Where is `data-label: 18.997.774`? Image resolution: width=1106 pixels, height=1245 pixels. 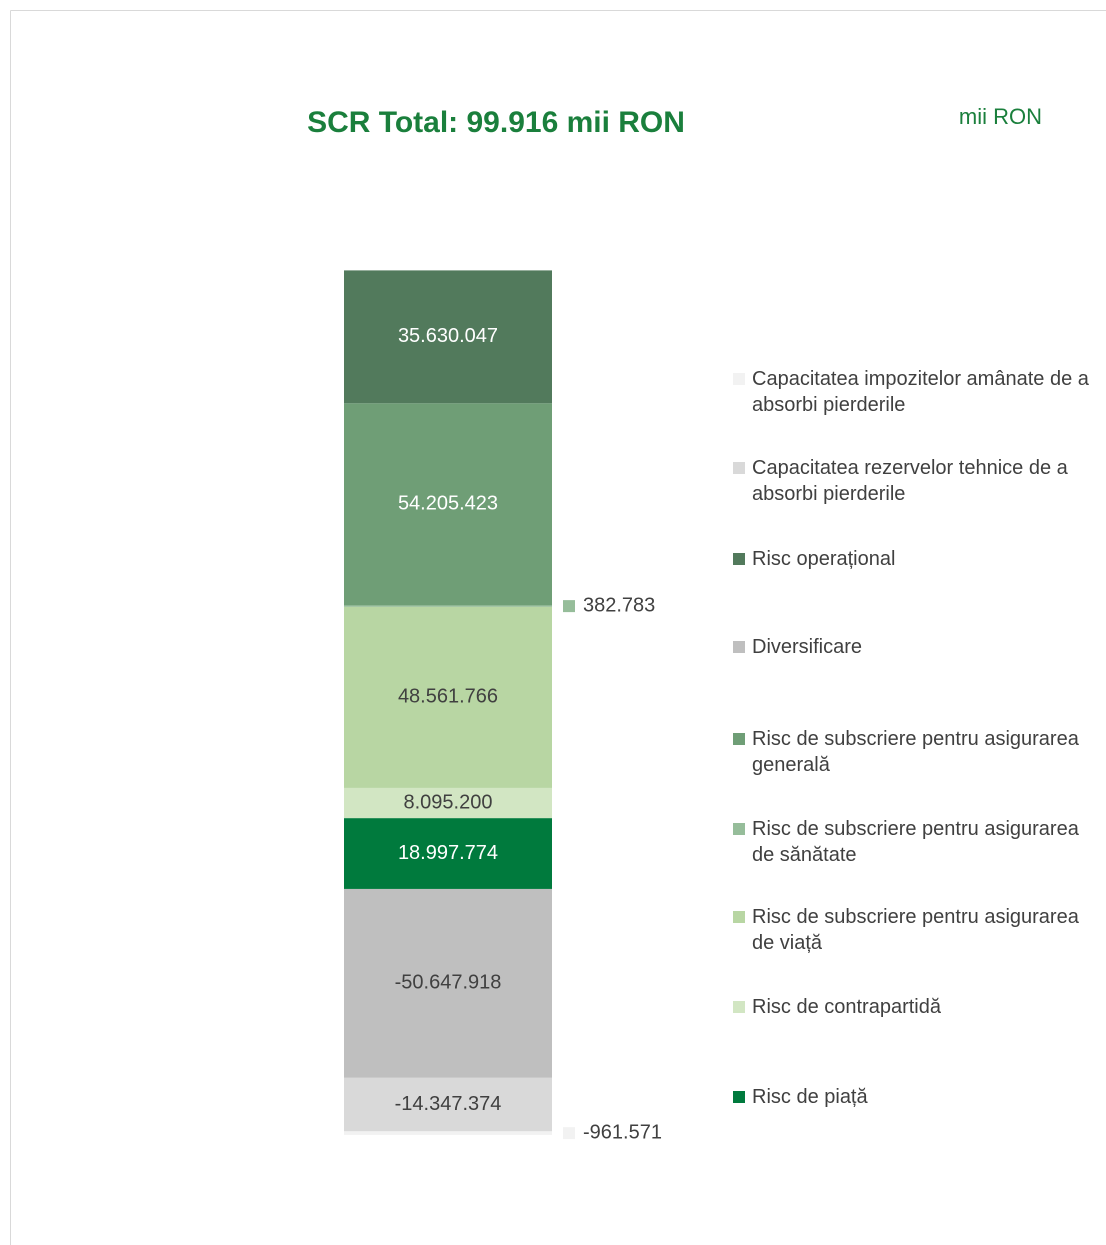 data-label: 18.997.774 is located at coordinates (448, 853).